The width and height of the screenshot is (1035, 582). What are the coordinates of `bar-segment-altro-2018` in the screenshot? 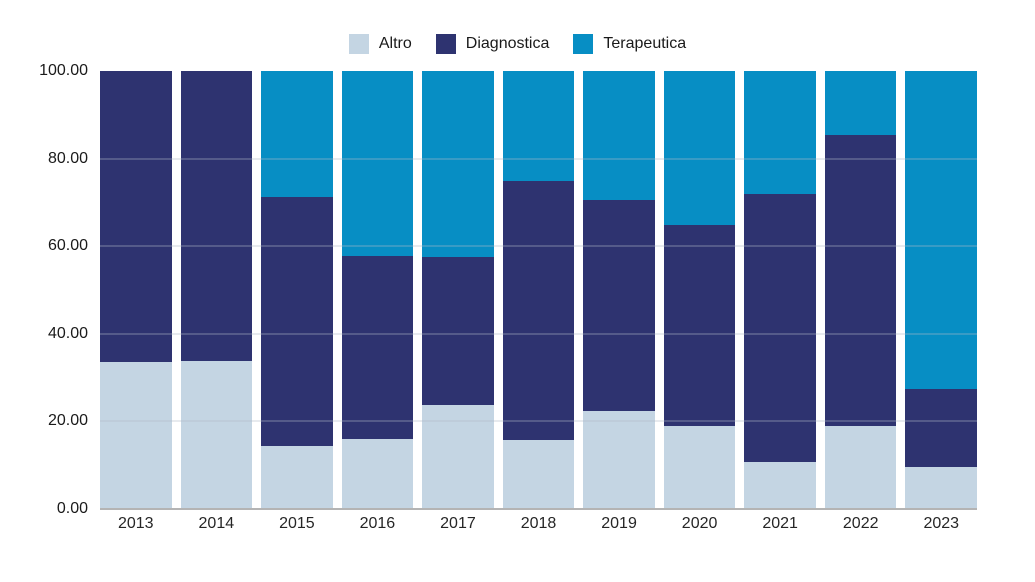 It's located at (538, 474).